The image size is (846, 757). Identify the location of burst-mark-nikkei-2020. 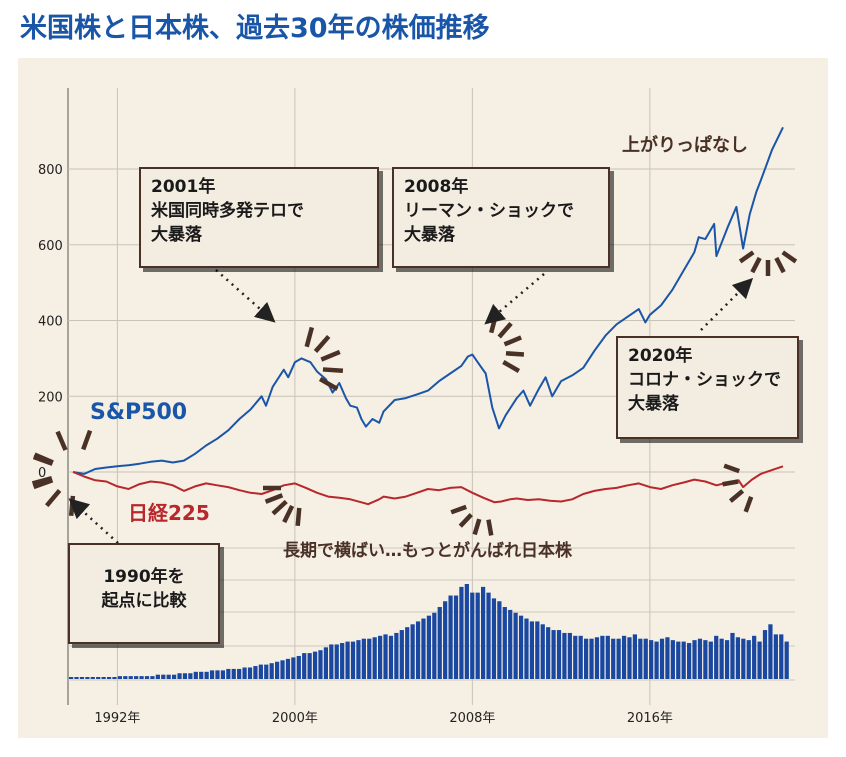
(730, 483).